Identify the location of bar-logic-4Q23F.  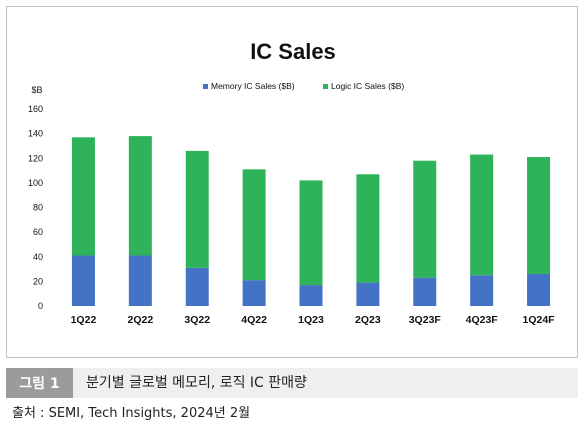
(482, 215).